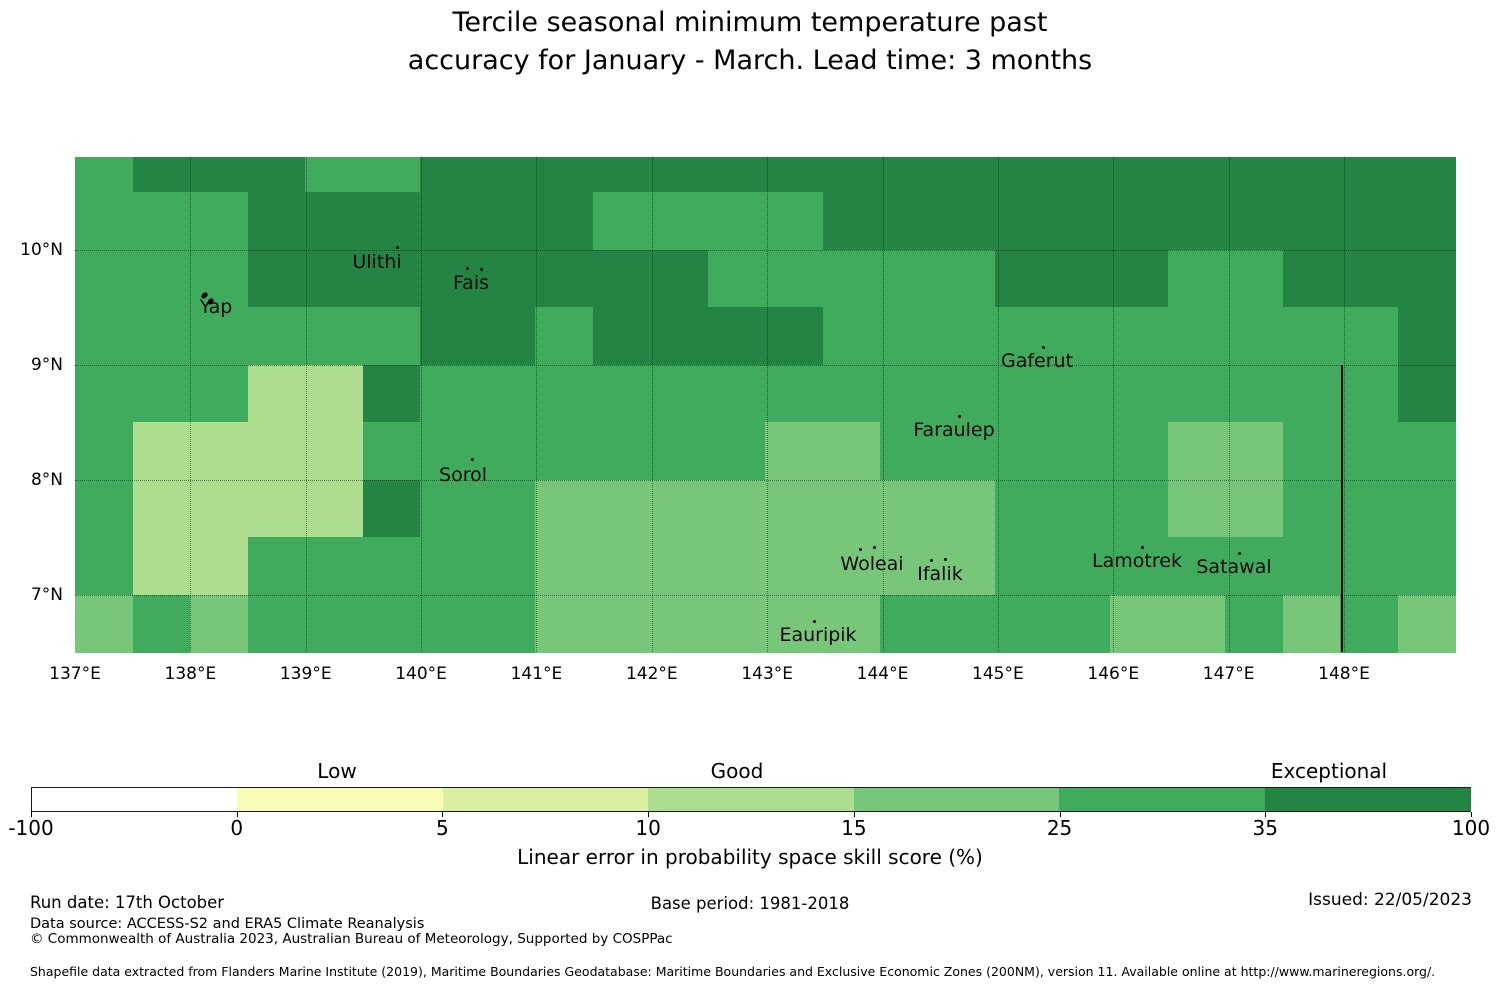 The width and height of the screenshot is (1500, 990). I want to click on colorbar, so click(751, 799).